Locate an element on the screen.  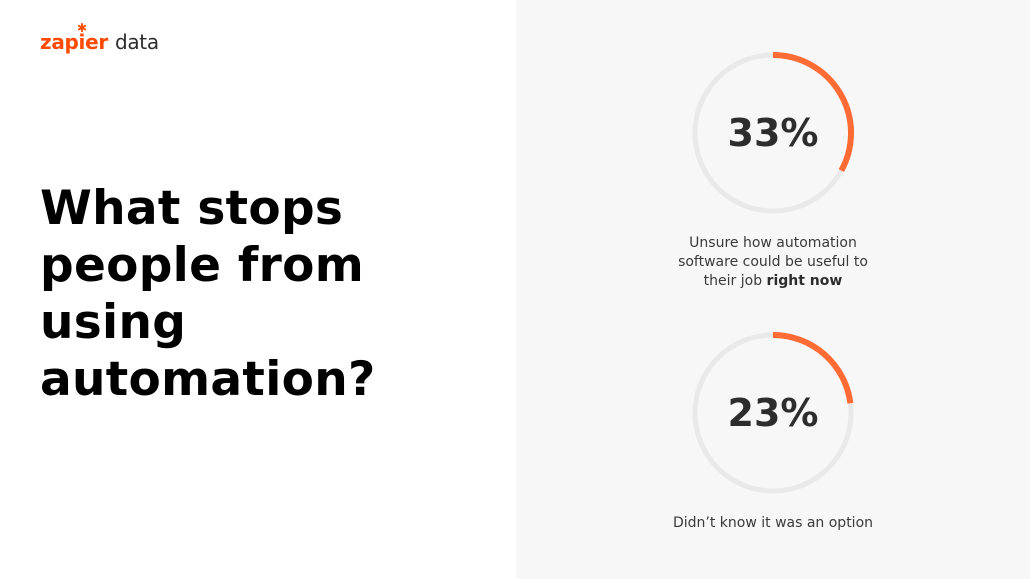
caption-2: Didn’t know it was an option is located at coordinates (773, 523).